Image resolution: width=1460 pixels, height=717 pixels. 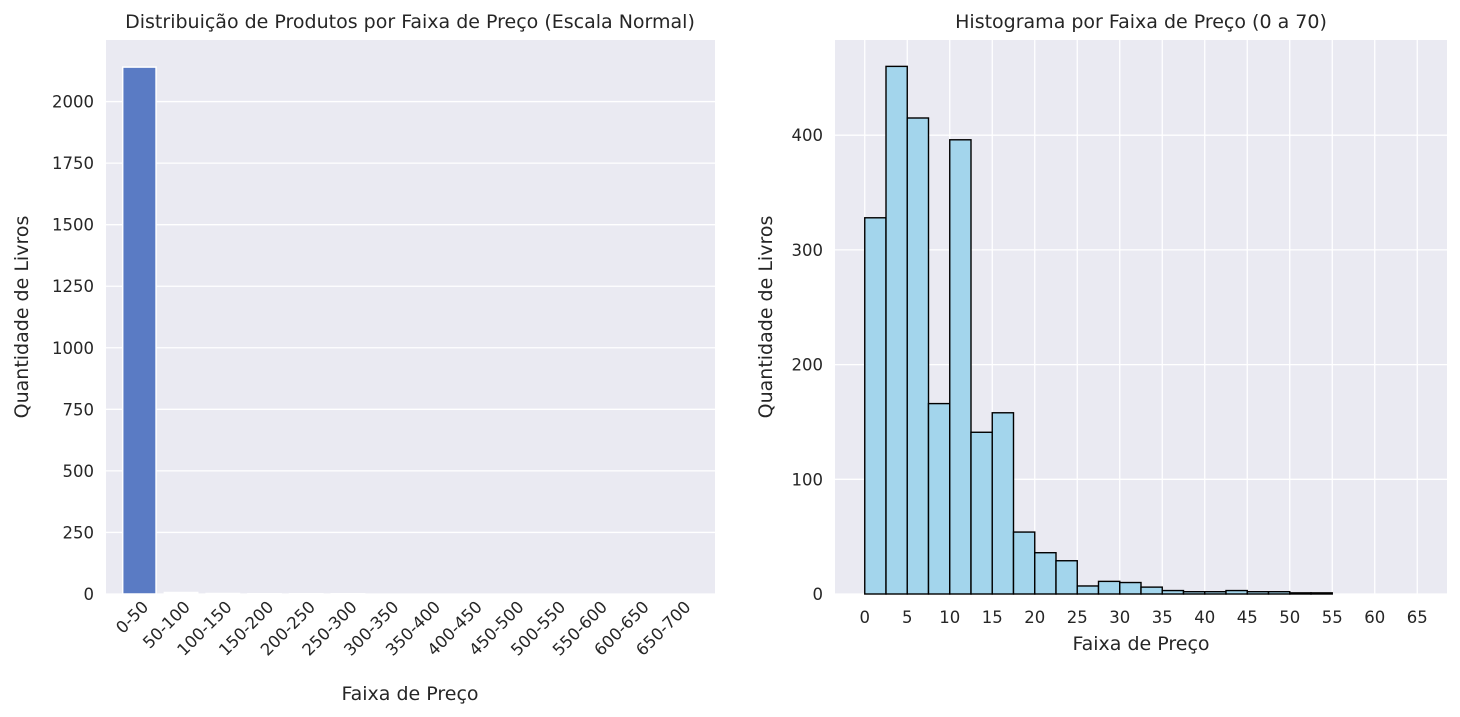 What do you see at coordinates (808, 135) in the screenshot?
I see `y-tick-label: 400` at bounding box center [808, 135].